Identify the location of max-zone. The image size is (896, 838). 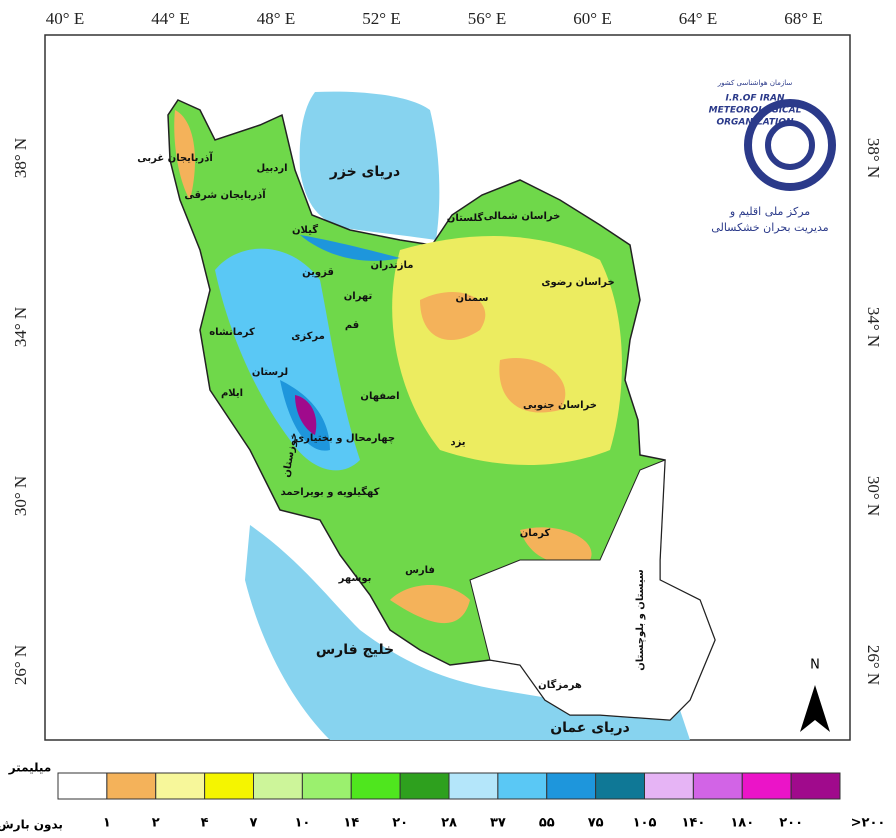
(306, 415).